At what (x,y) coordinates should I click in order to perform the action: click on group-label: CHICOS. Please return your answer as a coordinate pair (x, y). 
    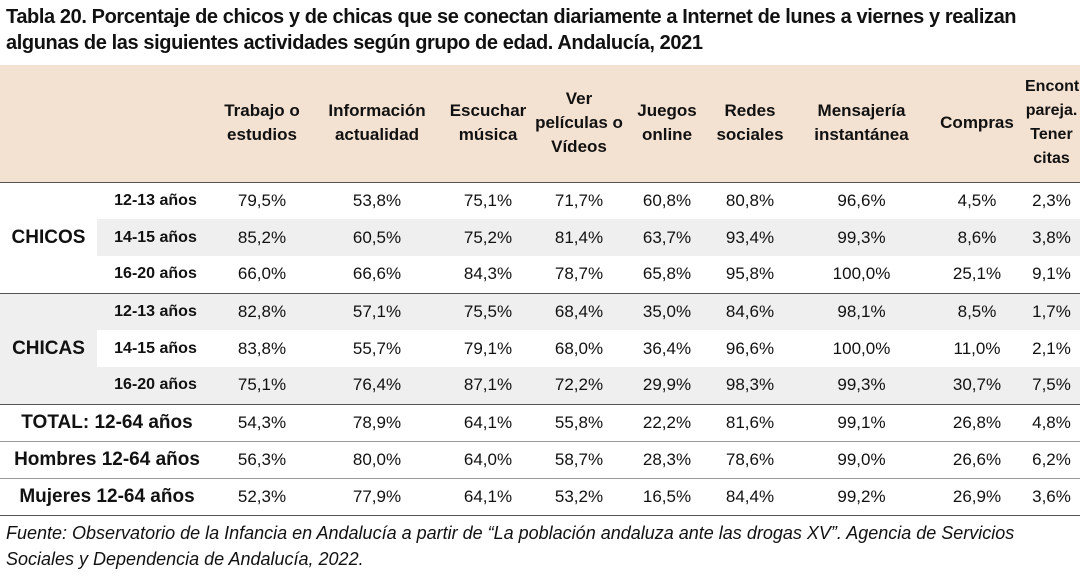
    Looking at the image, I should click on (48, 237).